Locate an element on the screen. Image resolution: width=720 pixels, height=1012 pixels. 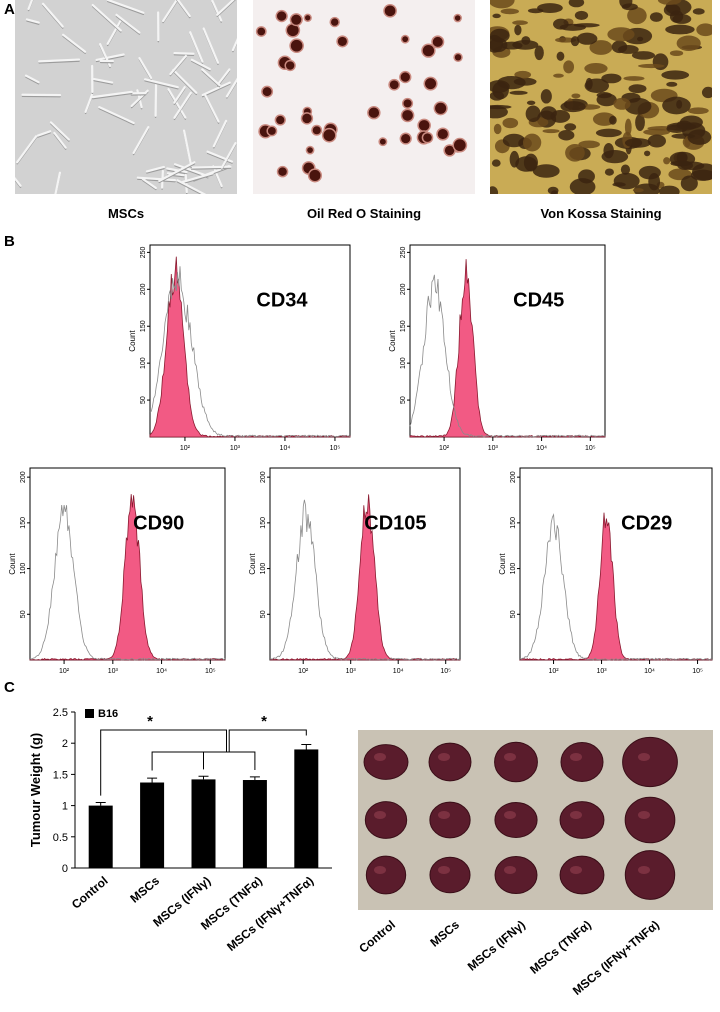
marker-label: CD34 is located at coordinates (282, 300).